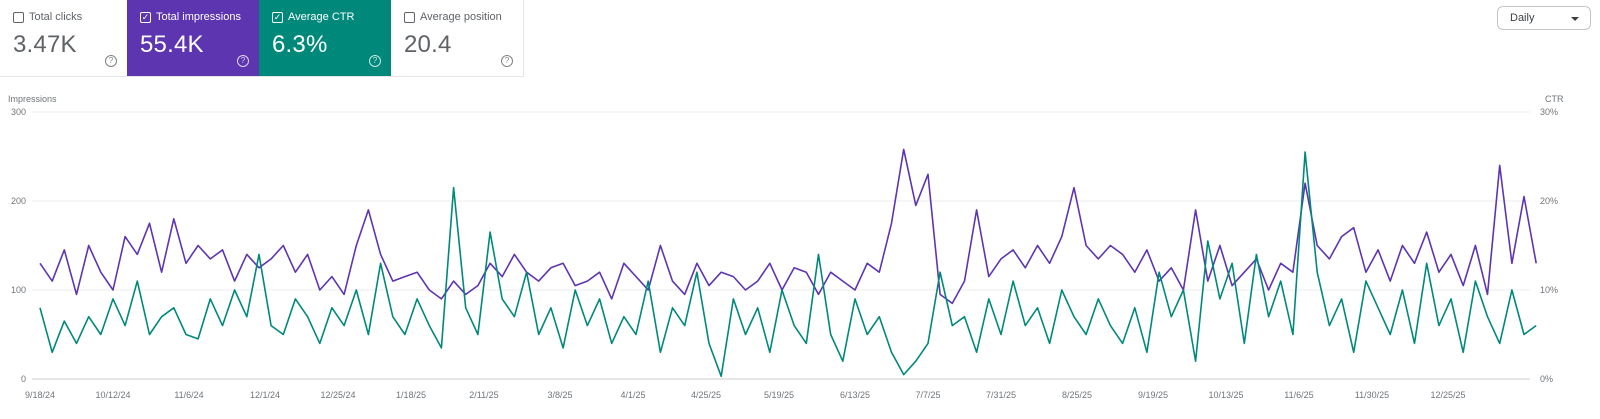 The height and width of the screenshot is (419, 1600). Describe the element at coordinates (1549, 201) in the screenshot. I see `y-right-tick-label: 20%` at that location.